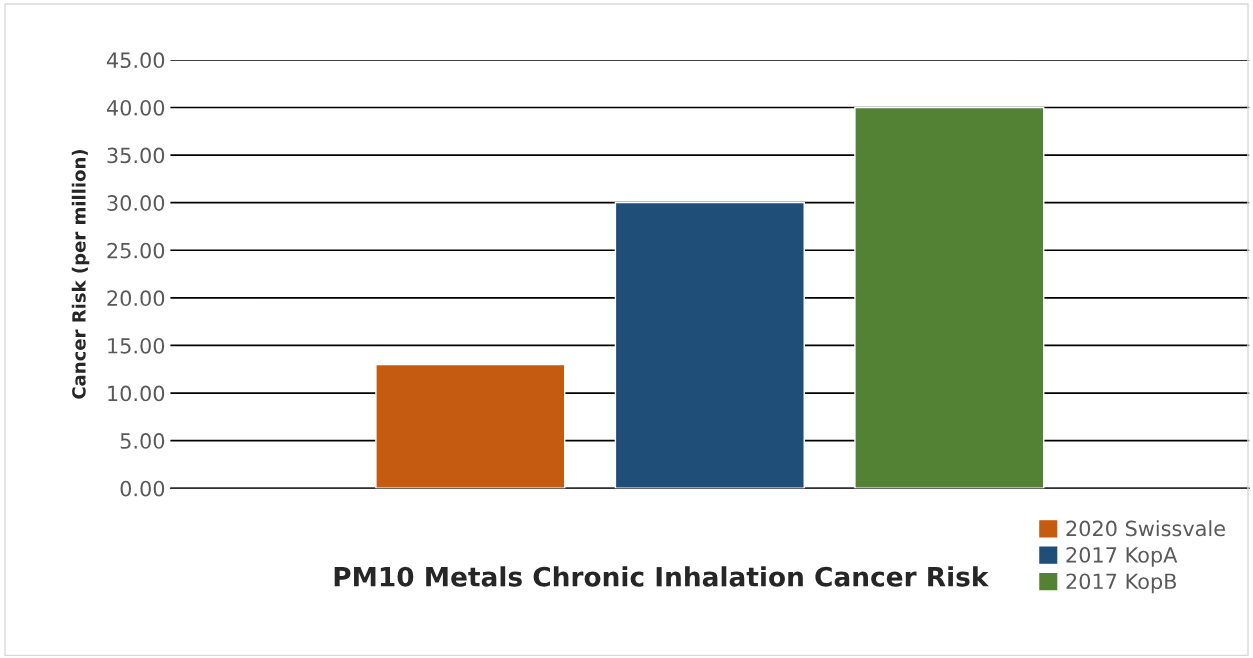 The height and width of the screenshot is (658, 1253). Describe the element at coordinates (1122, 556) in the screenshot. I see `legend-label: 2017 KopA` at that location.